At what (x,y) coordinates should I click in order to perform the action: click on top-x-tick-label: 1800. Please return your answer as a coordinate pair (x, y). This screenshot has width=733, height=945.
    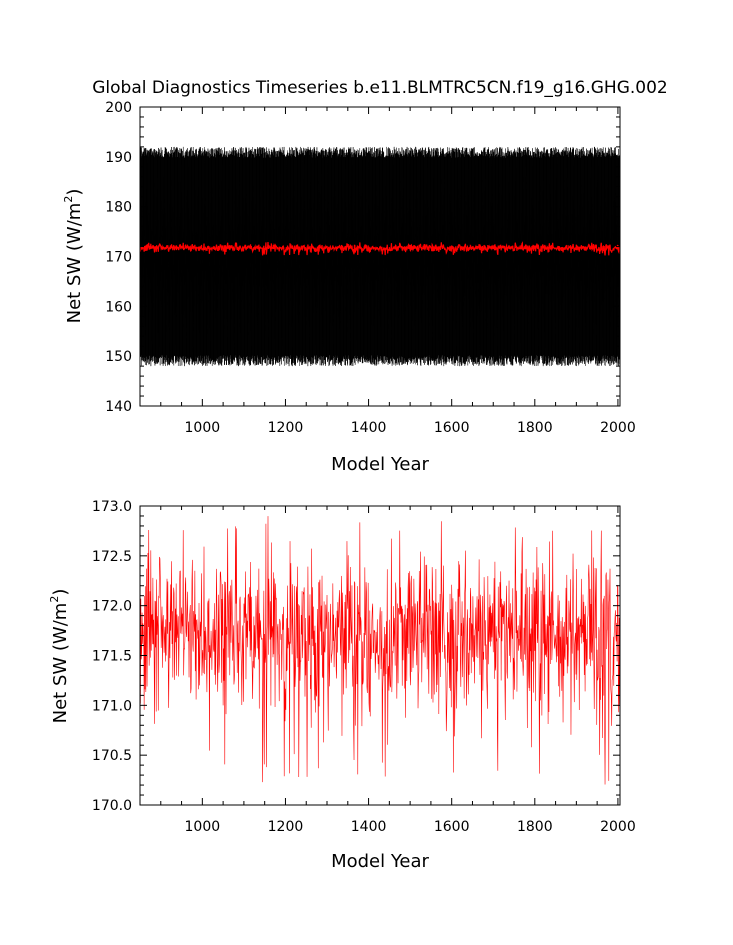
    Looking at the image, I should click on (535, 428).